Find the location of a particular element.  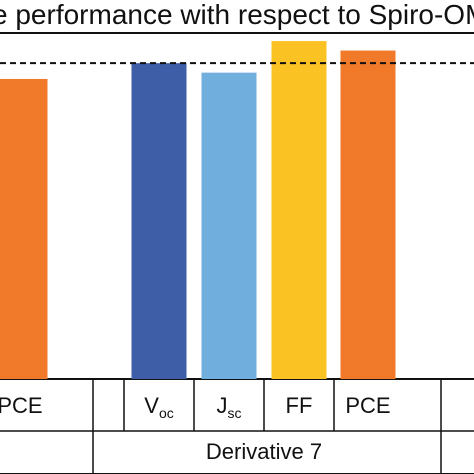

chart-title: e performance with respect to Spiro-OM is located at coordinates (237, 15).